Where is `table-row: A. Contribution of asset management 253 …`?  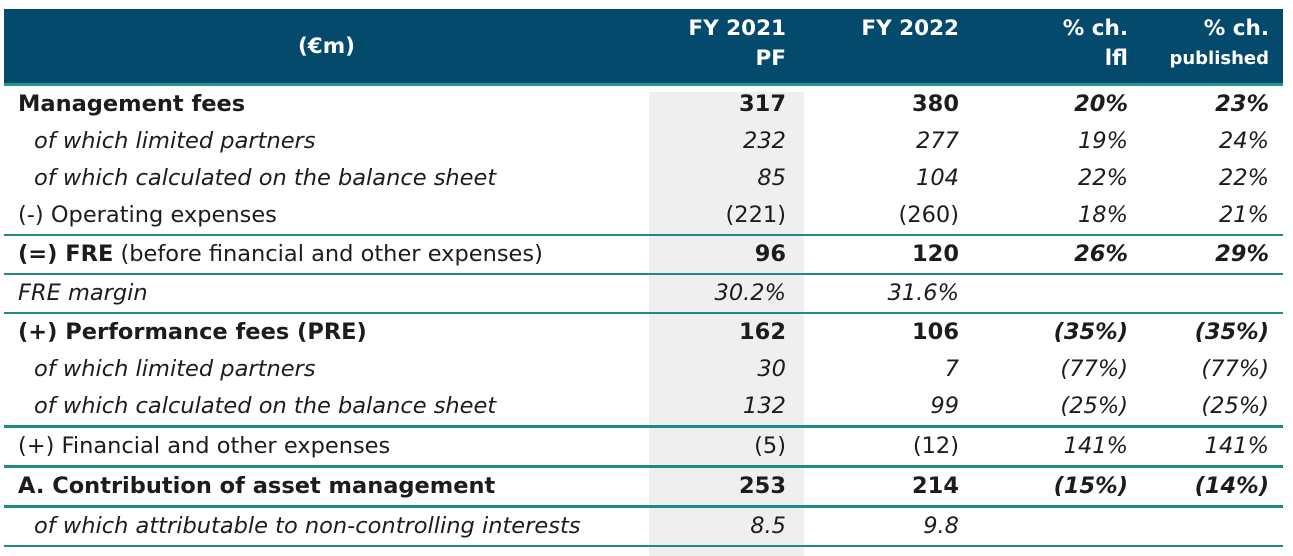
table-row: A. Contribution of asset management 253 … is located at coordinates (643, 485).